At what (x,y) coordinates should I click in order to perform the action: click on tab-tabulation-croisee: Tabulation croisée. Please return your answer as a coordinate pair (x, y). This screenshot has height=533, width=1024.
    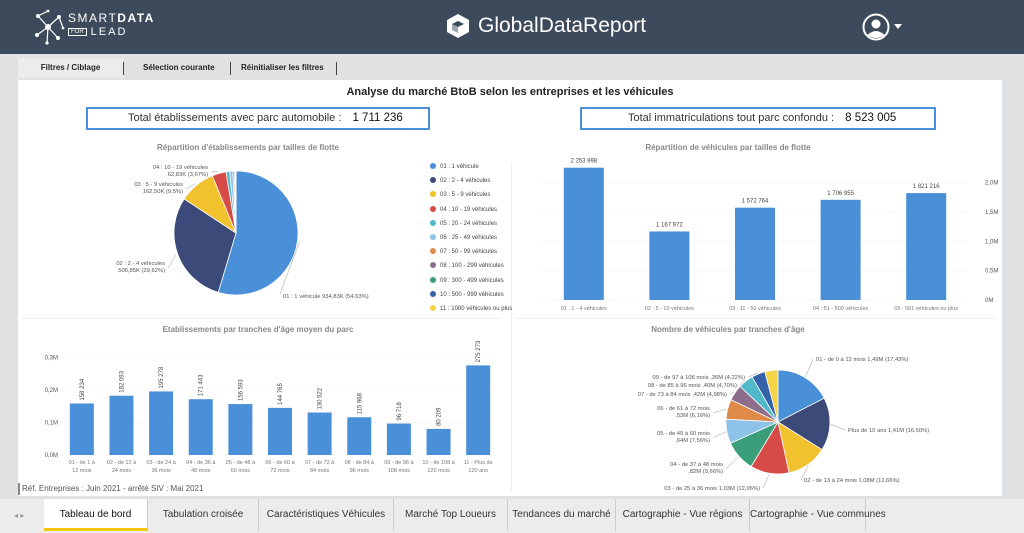
    Looking at the image, I should click on (203, 515).